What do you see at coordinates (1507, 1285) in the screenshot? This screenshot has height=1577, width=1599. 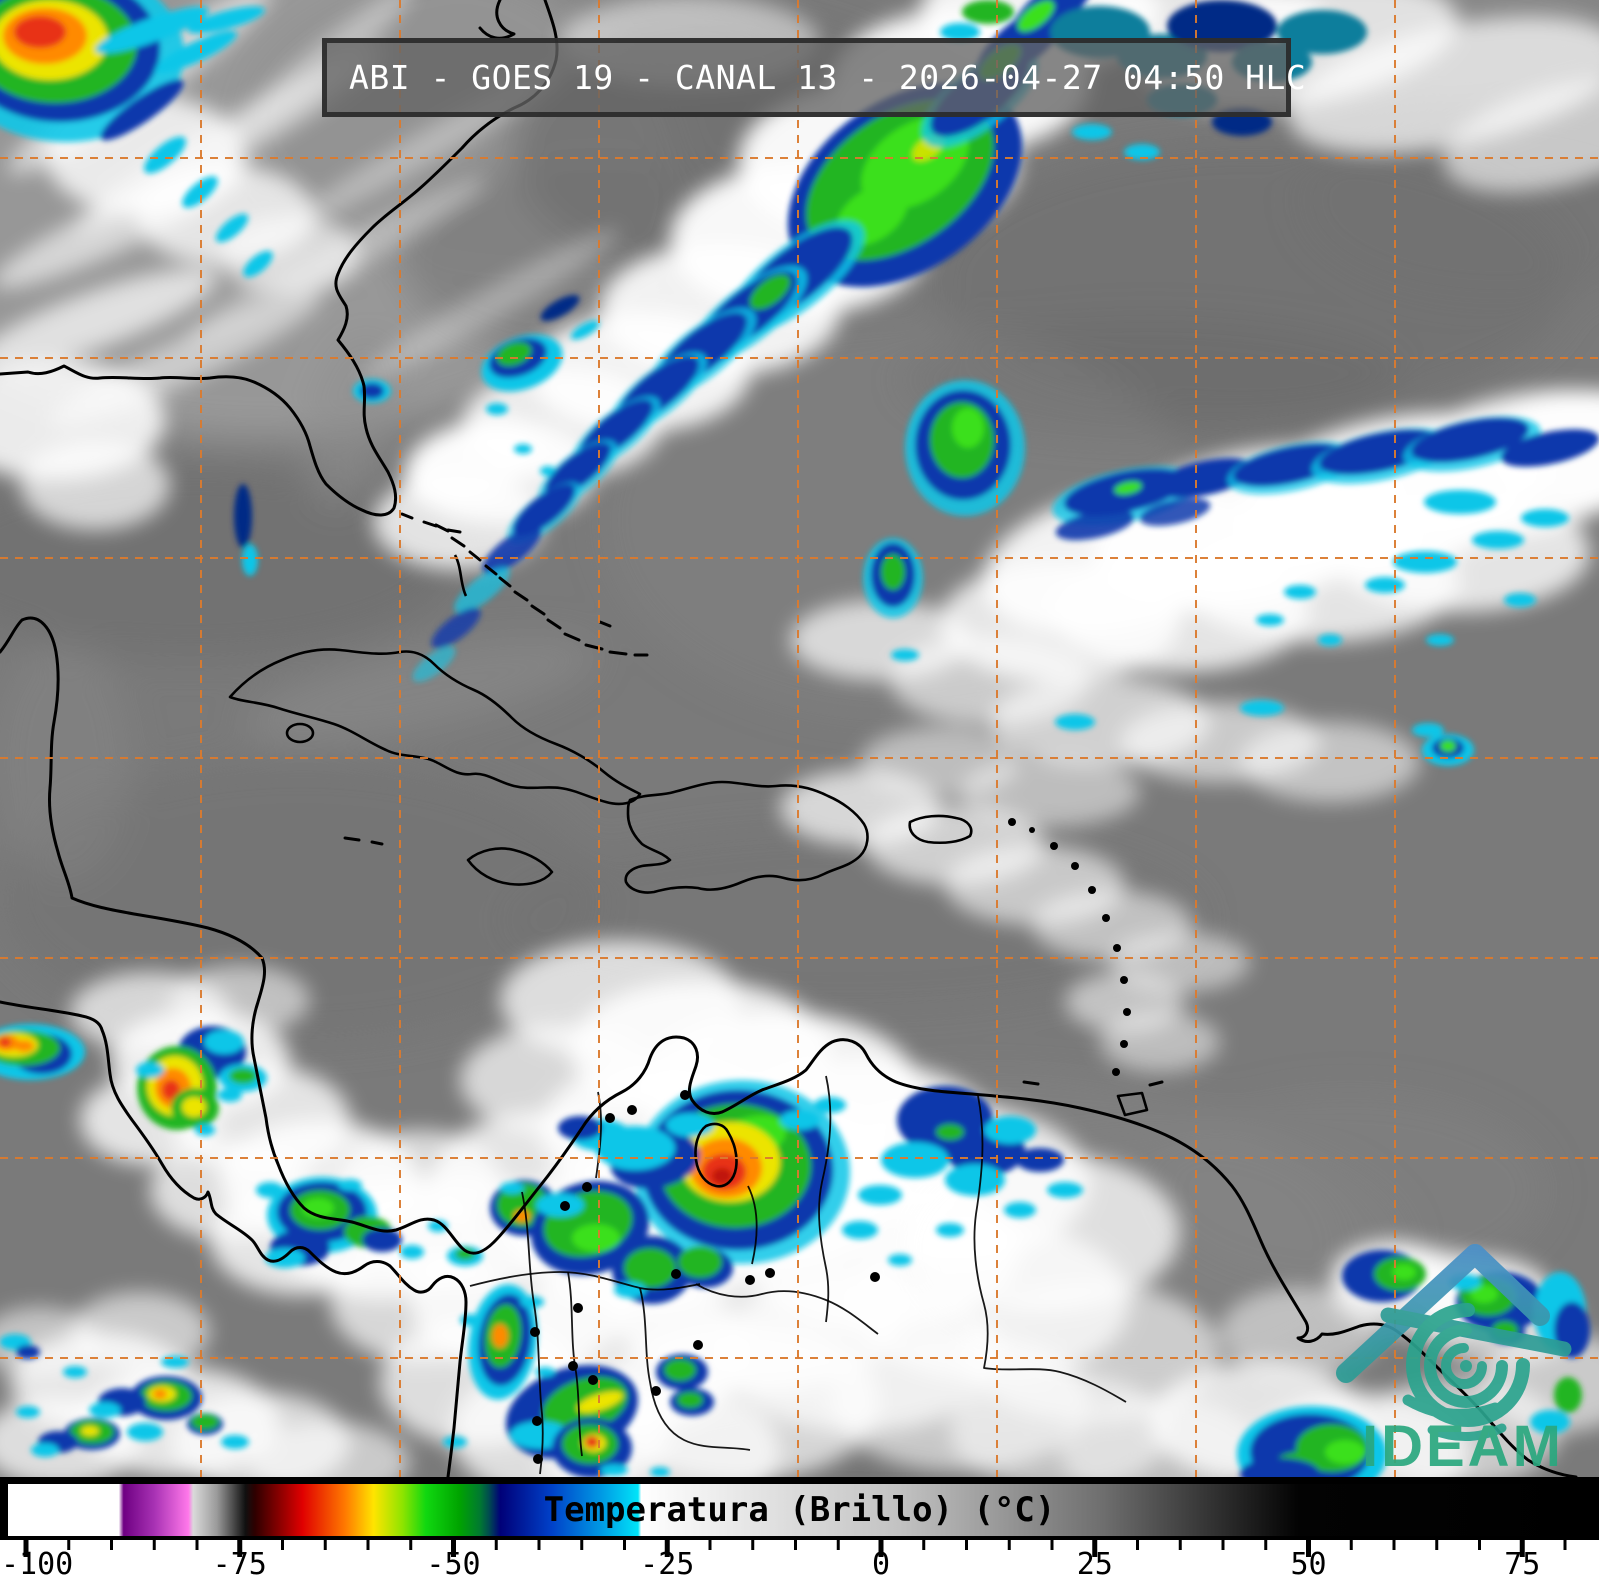 I see `logo-roof-right` at bounding box center [1507, 1285].